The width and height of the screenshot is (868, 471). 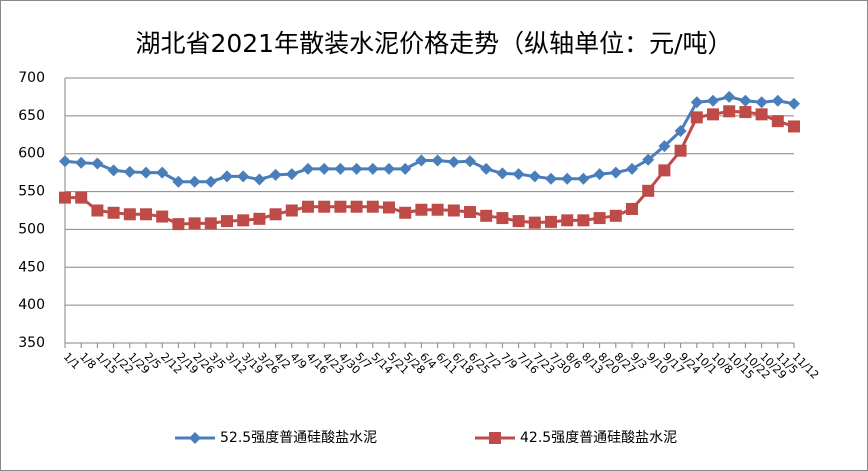 What do you see at coordinates (31, 192) in the screenshot?
I see `y-tick-label: 550` at bounding box center [31, 192].